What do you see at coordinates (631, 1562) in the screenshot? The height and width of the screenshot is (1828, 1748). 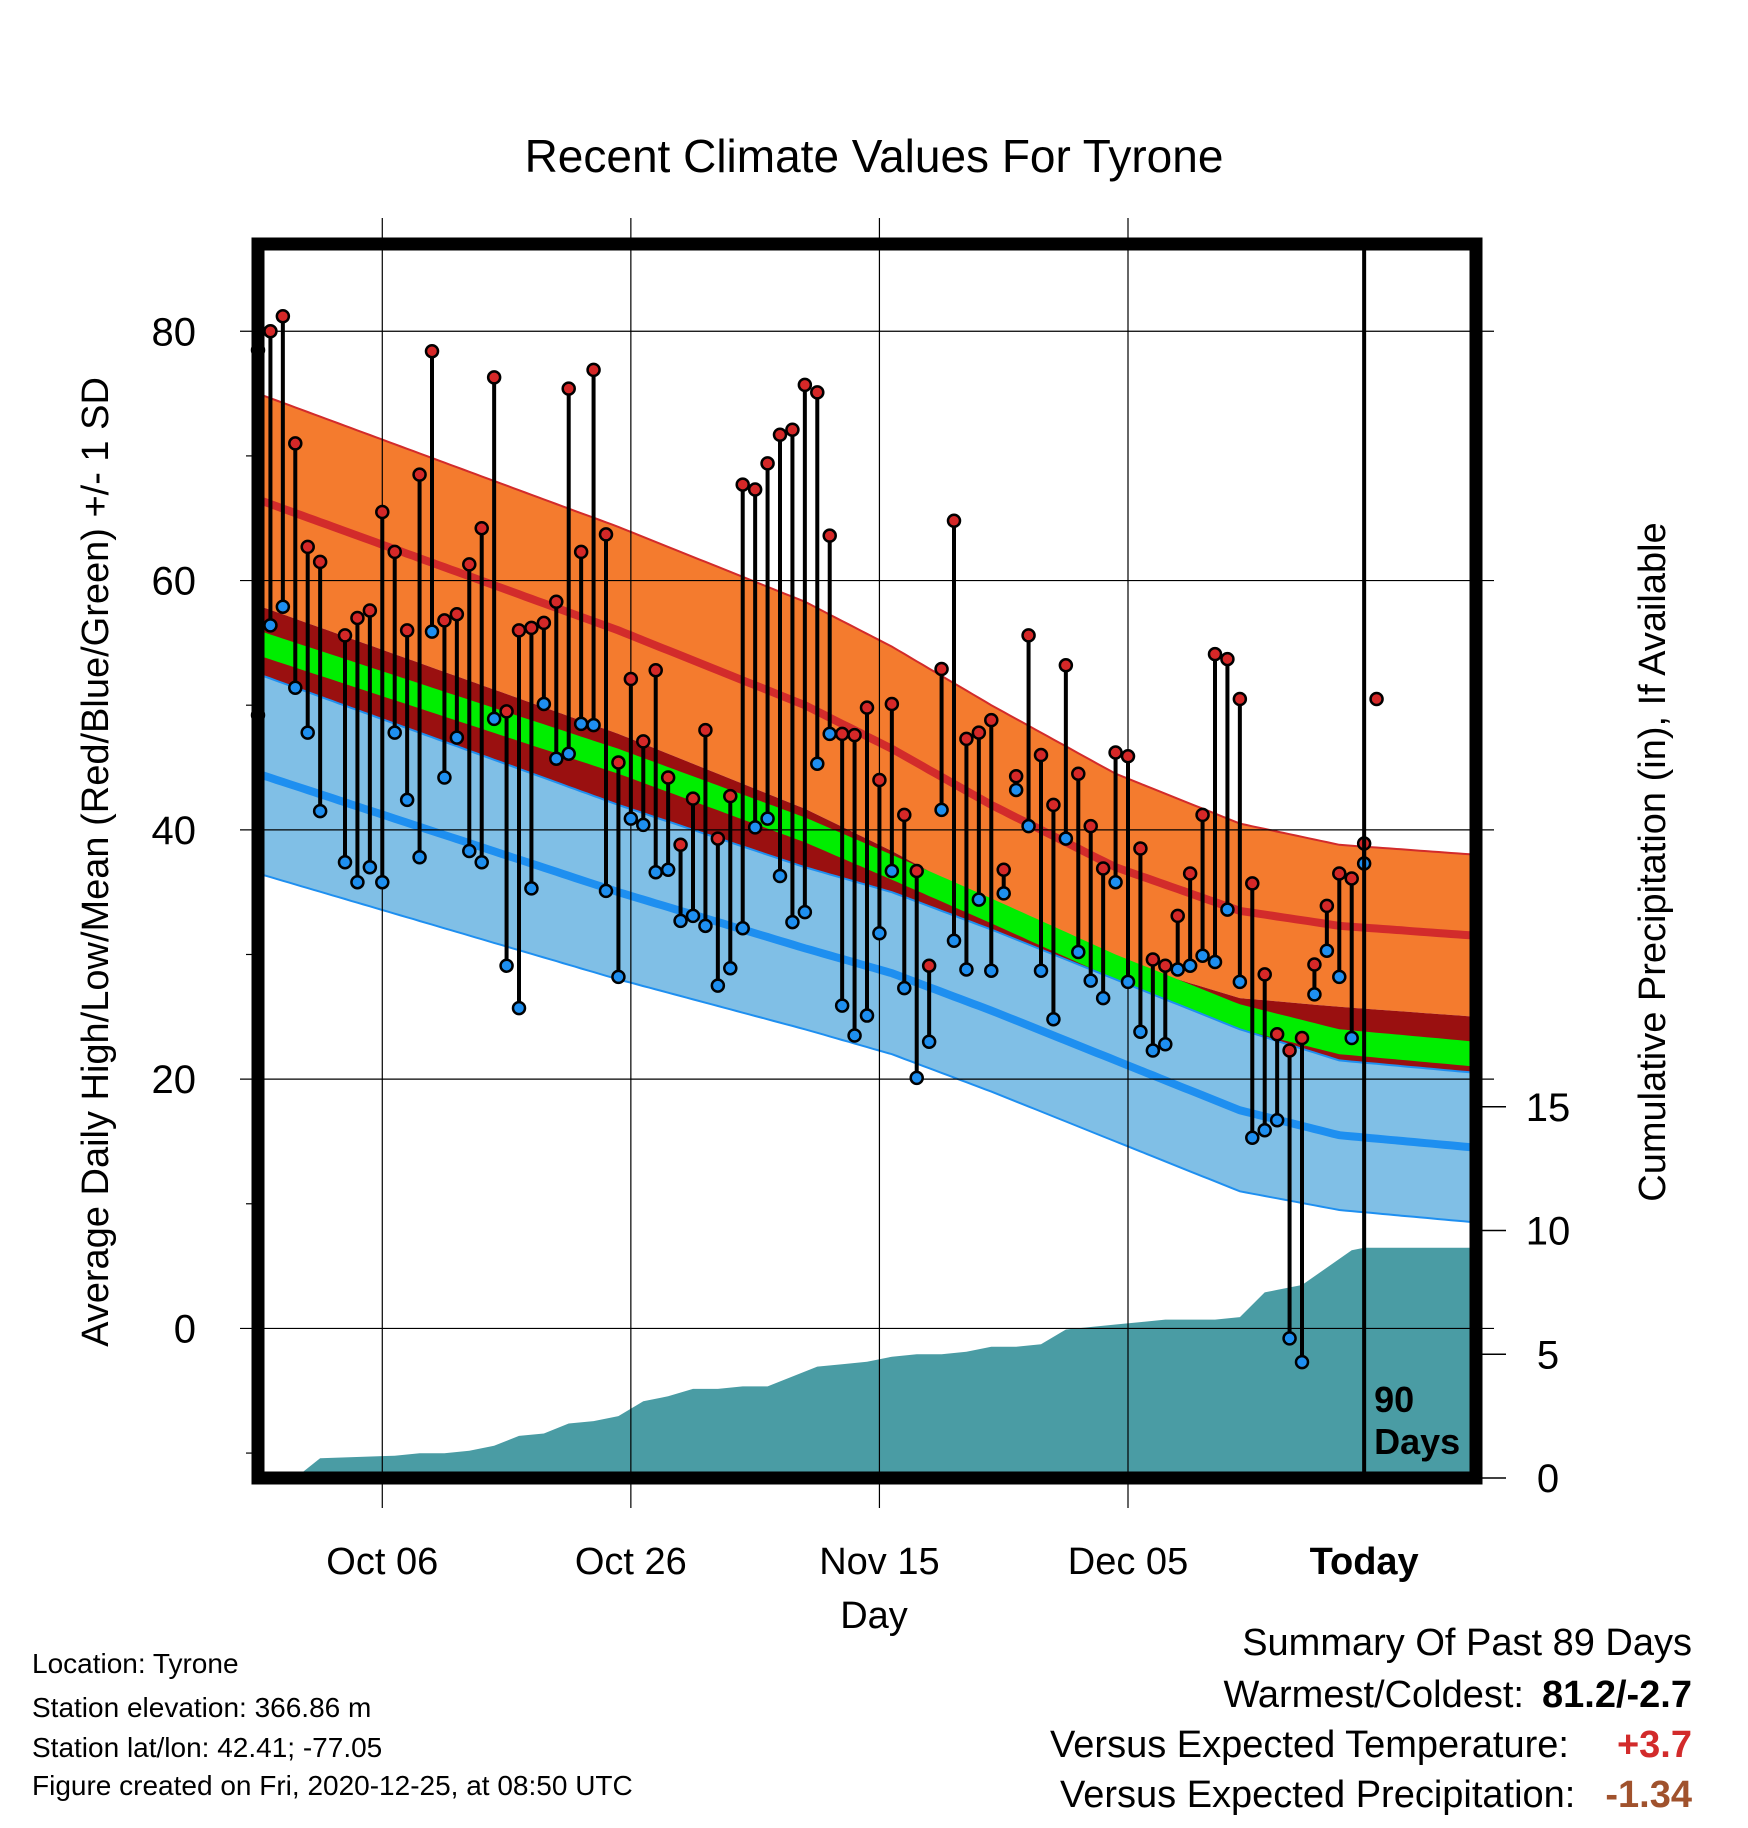 I see `x-tick-label: Oct 26` at bounding box center [631, 1562].